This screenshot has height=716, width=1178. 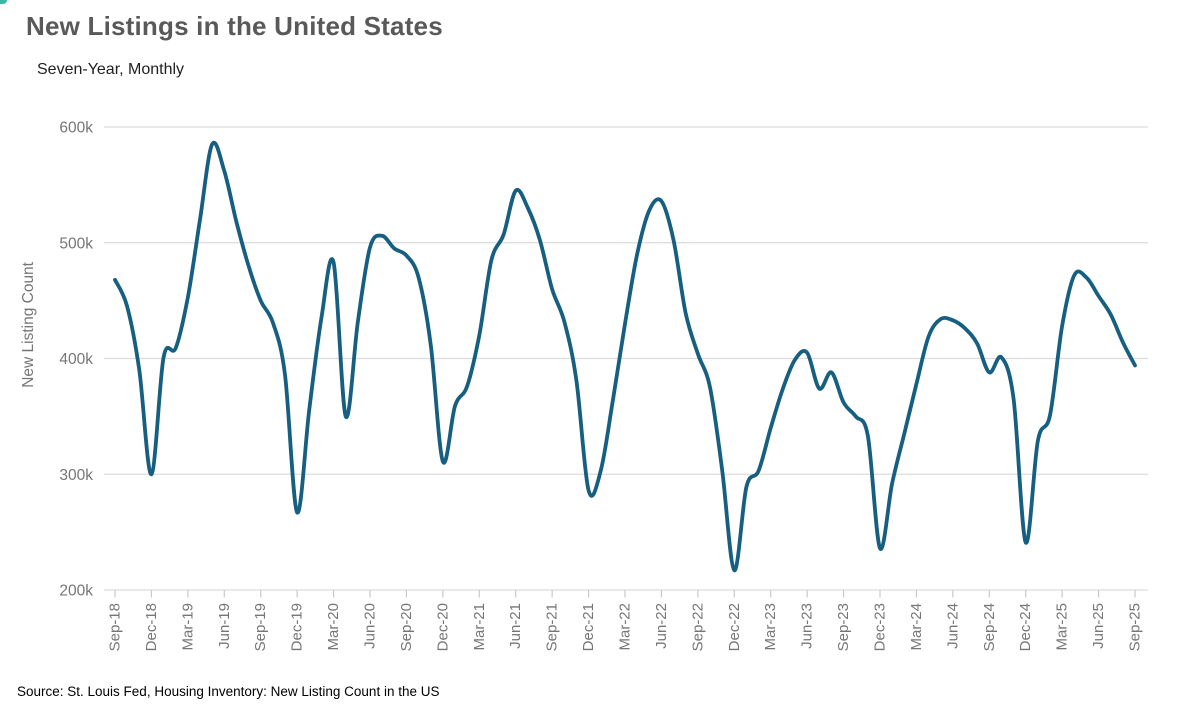 What do you see at coordinates (260, 627) in the screenshot?
I see `x-tick-label: Sep-19` at bounding box center [260, 627].